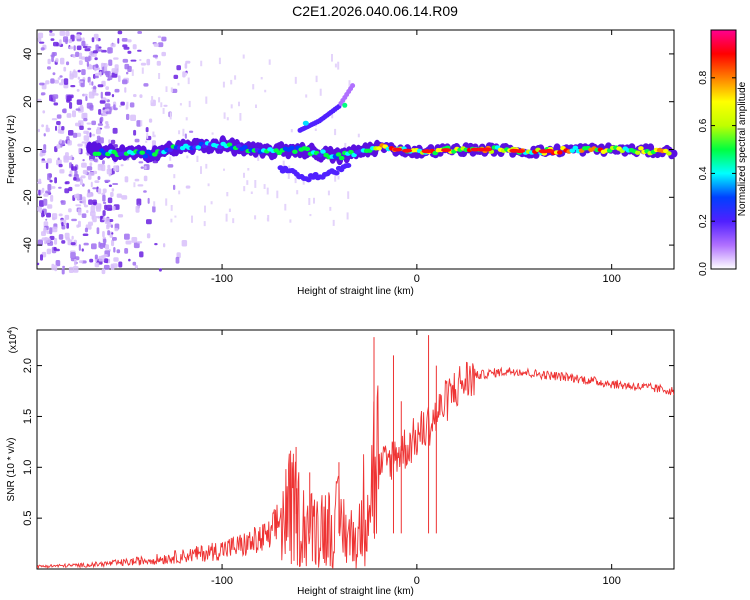  I want to click on colorbar-tick-label: 0.0, so click(703, 269).